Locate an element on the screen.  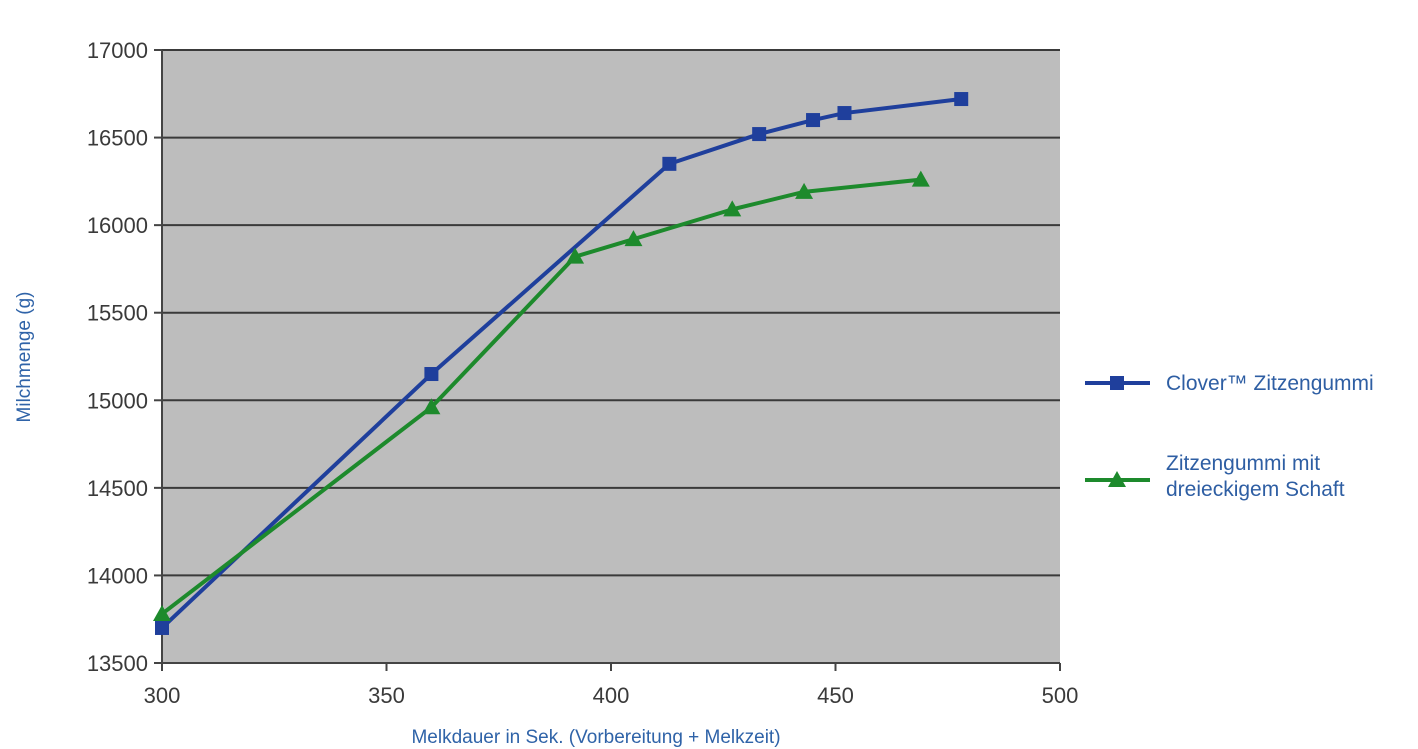
legend-box is located at coordinates (1225, 440).